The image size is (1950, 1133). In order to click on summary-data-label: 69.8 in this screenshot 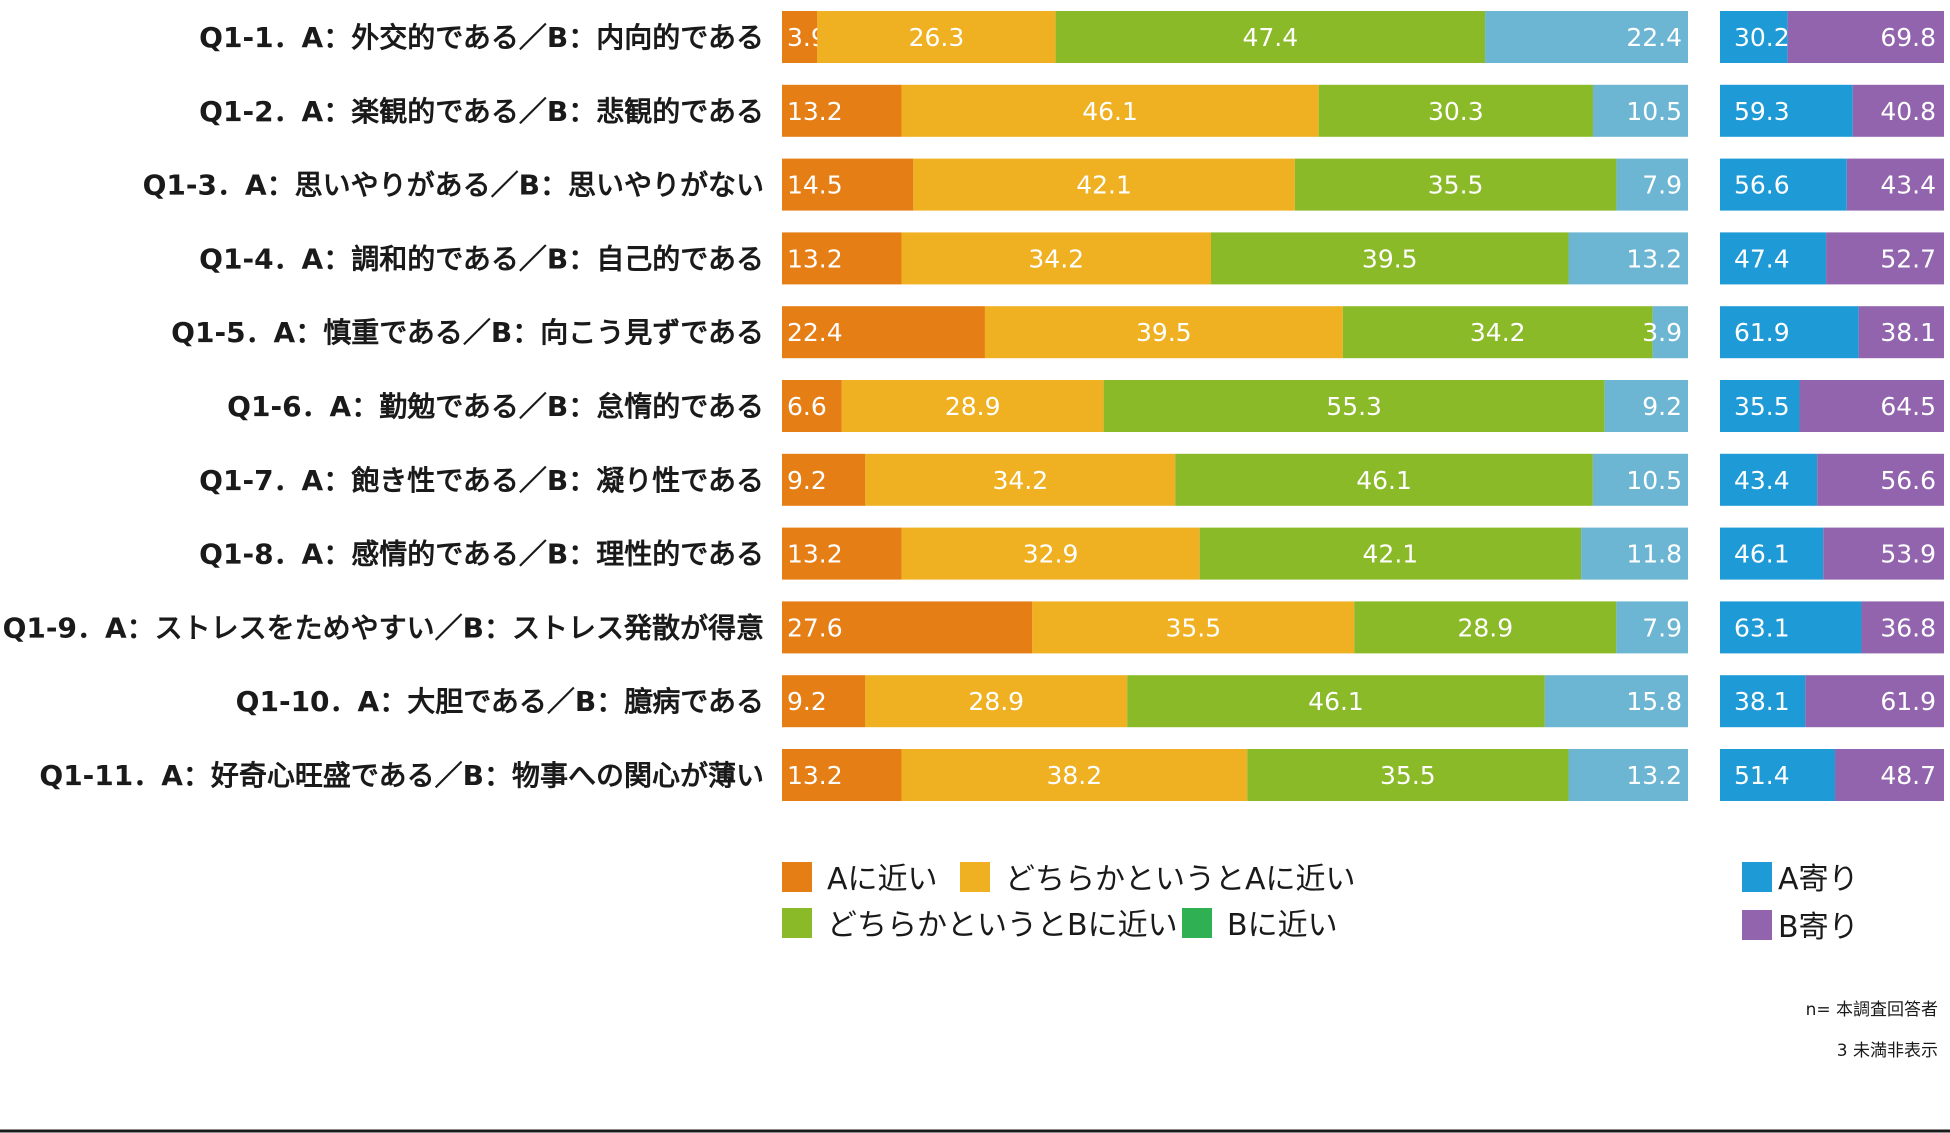, I will do `click(1908, 37)`.